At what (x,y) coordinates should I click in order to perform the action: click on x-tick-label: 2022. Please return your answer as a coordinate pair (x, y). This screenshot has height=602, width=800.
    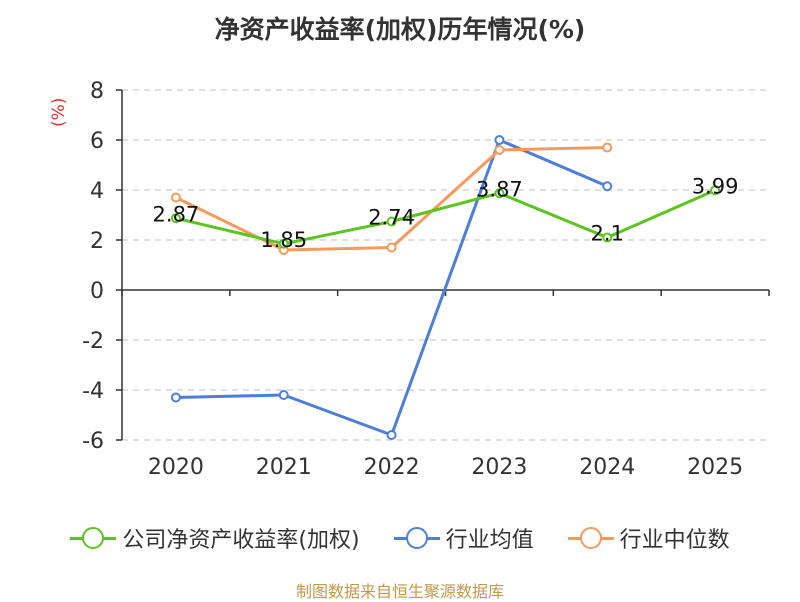
    Looking at the image, I should click on (392, 467).